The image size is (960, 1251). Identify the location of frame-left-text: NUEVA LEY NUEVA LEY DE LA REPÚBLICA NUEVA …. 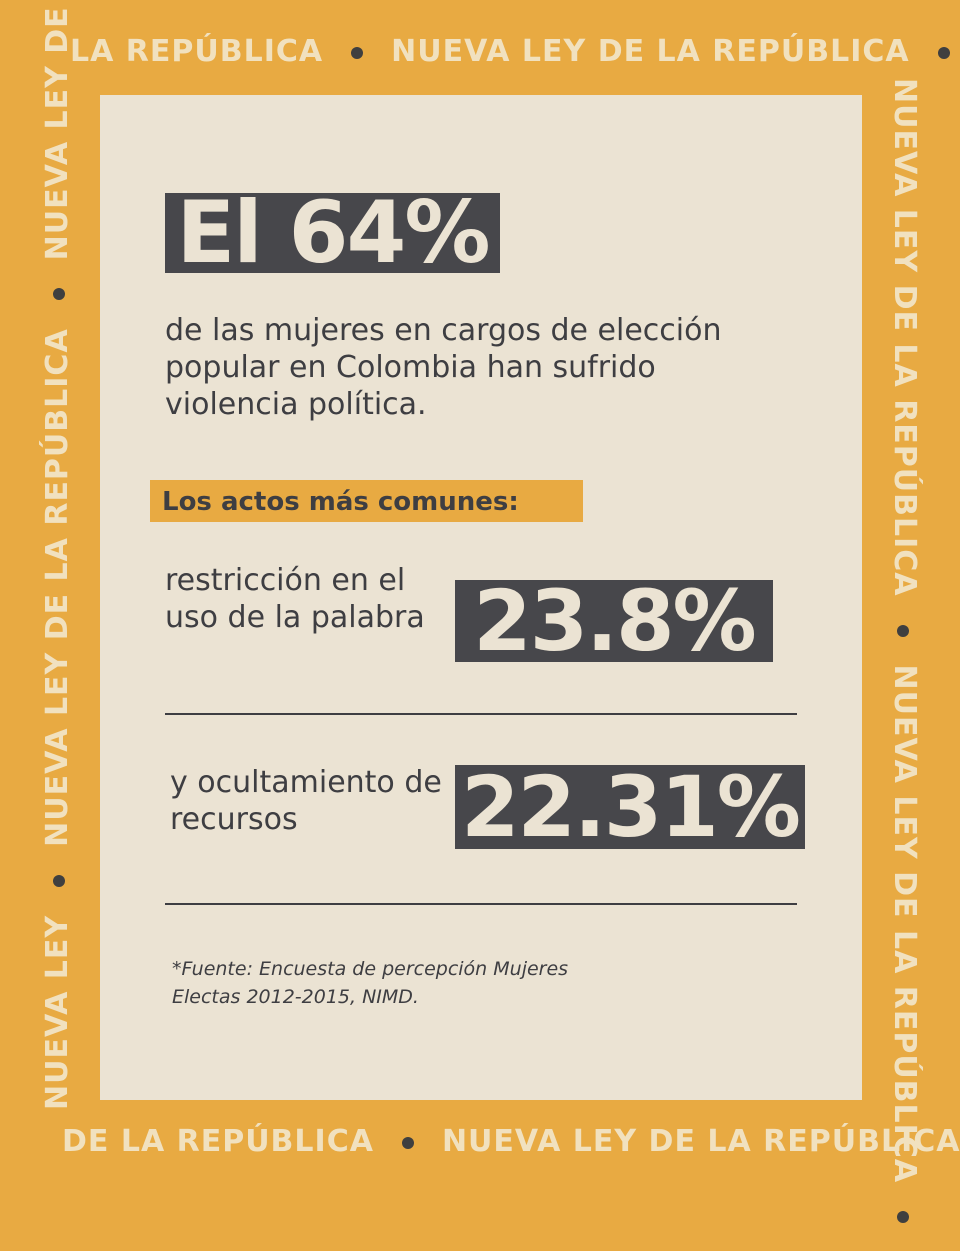
(57, 558).